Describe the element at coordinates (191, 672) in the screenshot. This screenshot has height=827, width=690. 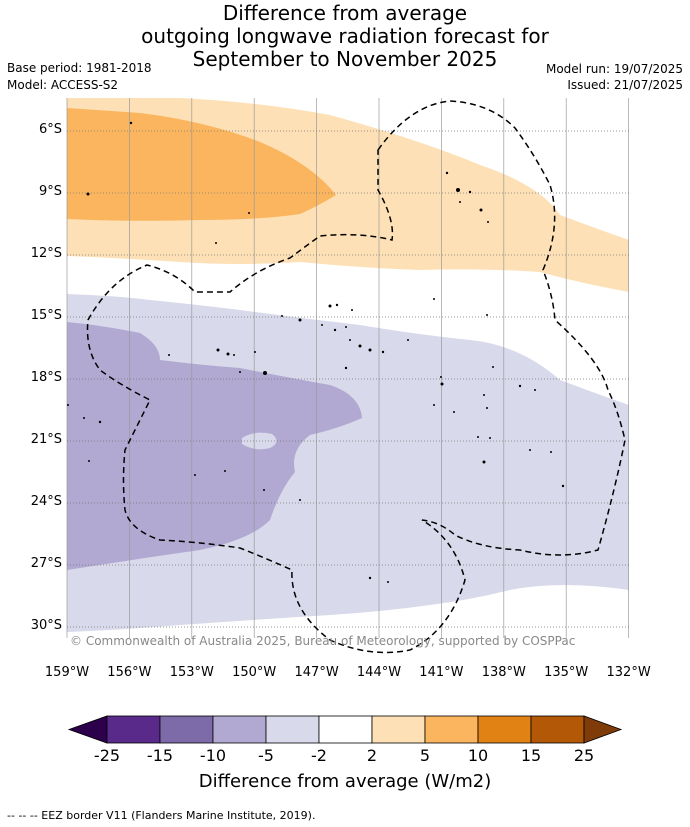
I see `longitude-label: 153°W` at that location.